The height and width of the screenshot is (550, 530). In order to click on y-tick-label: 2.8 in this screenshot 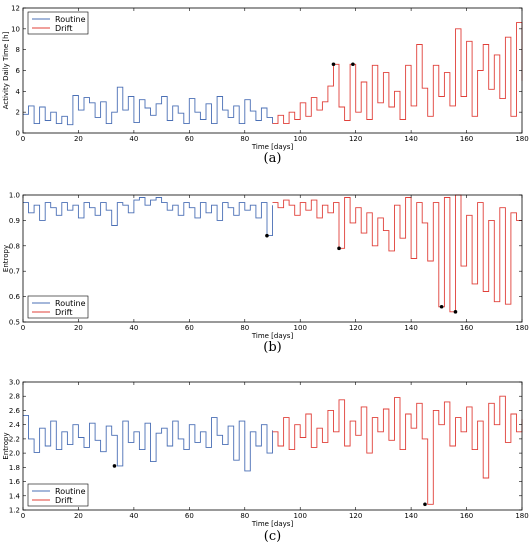, I will do `click(14, 397)`.